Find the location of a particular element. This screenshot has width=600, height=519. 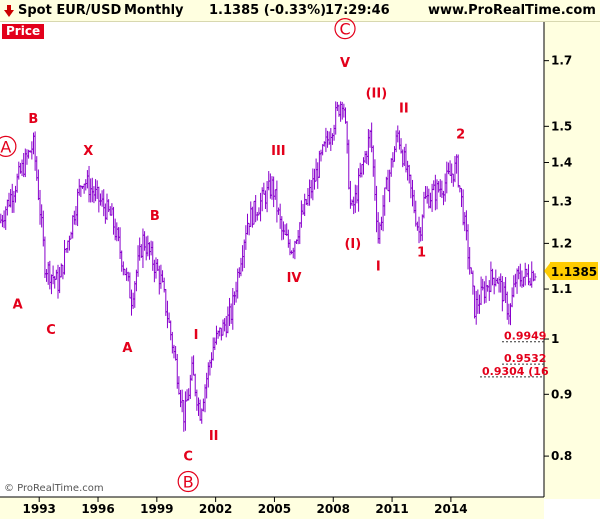

wave-label: V is located at coordinates (345, 63).